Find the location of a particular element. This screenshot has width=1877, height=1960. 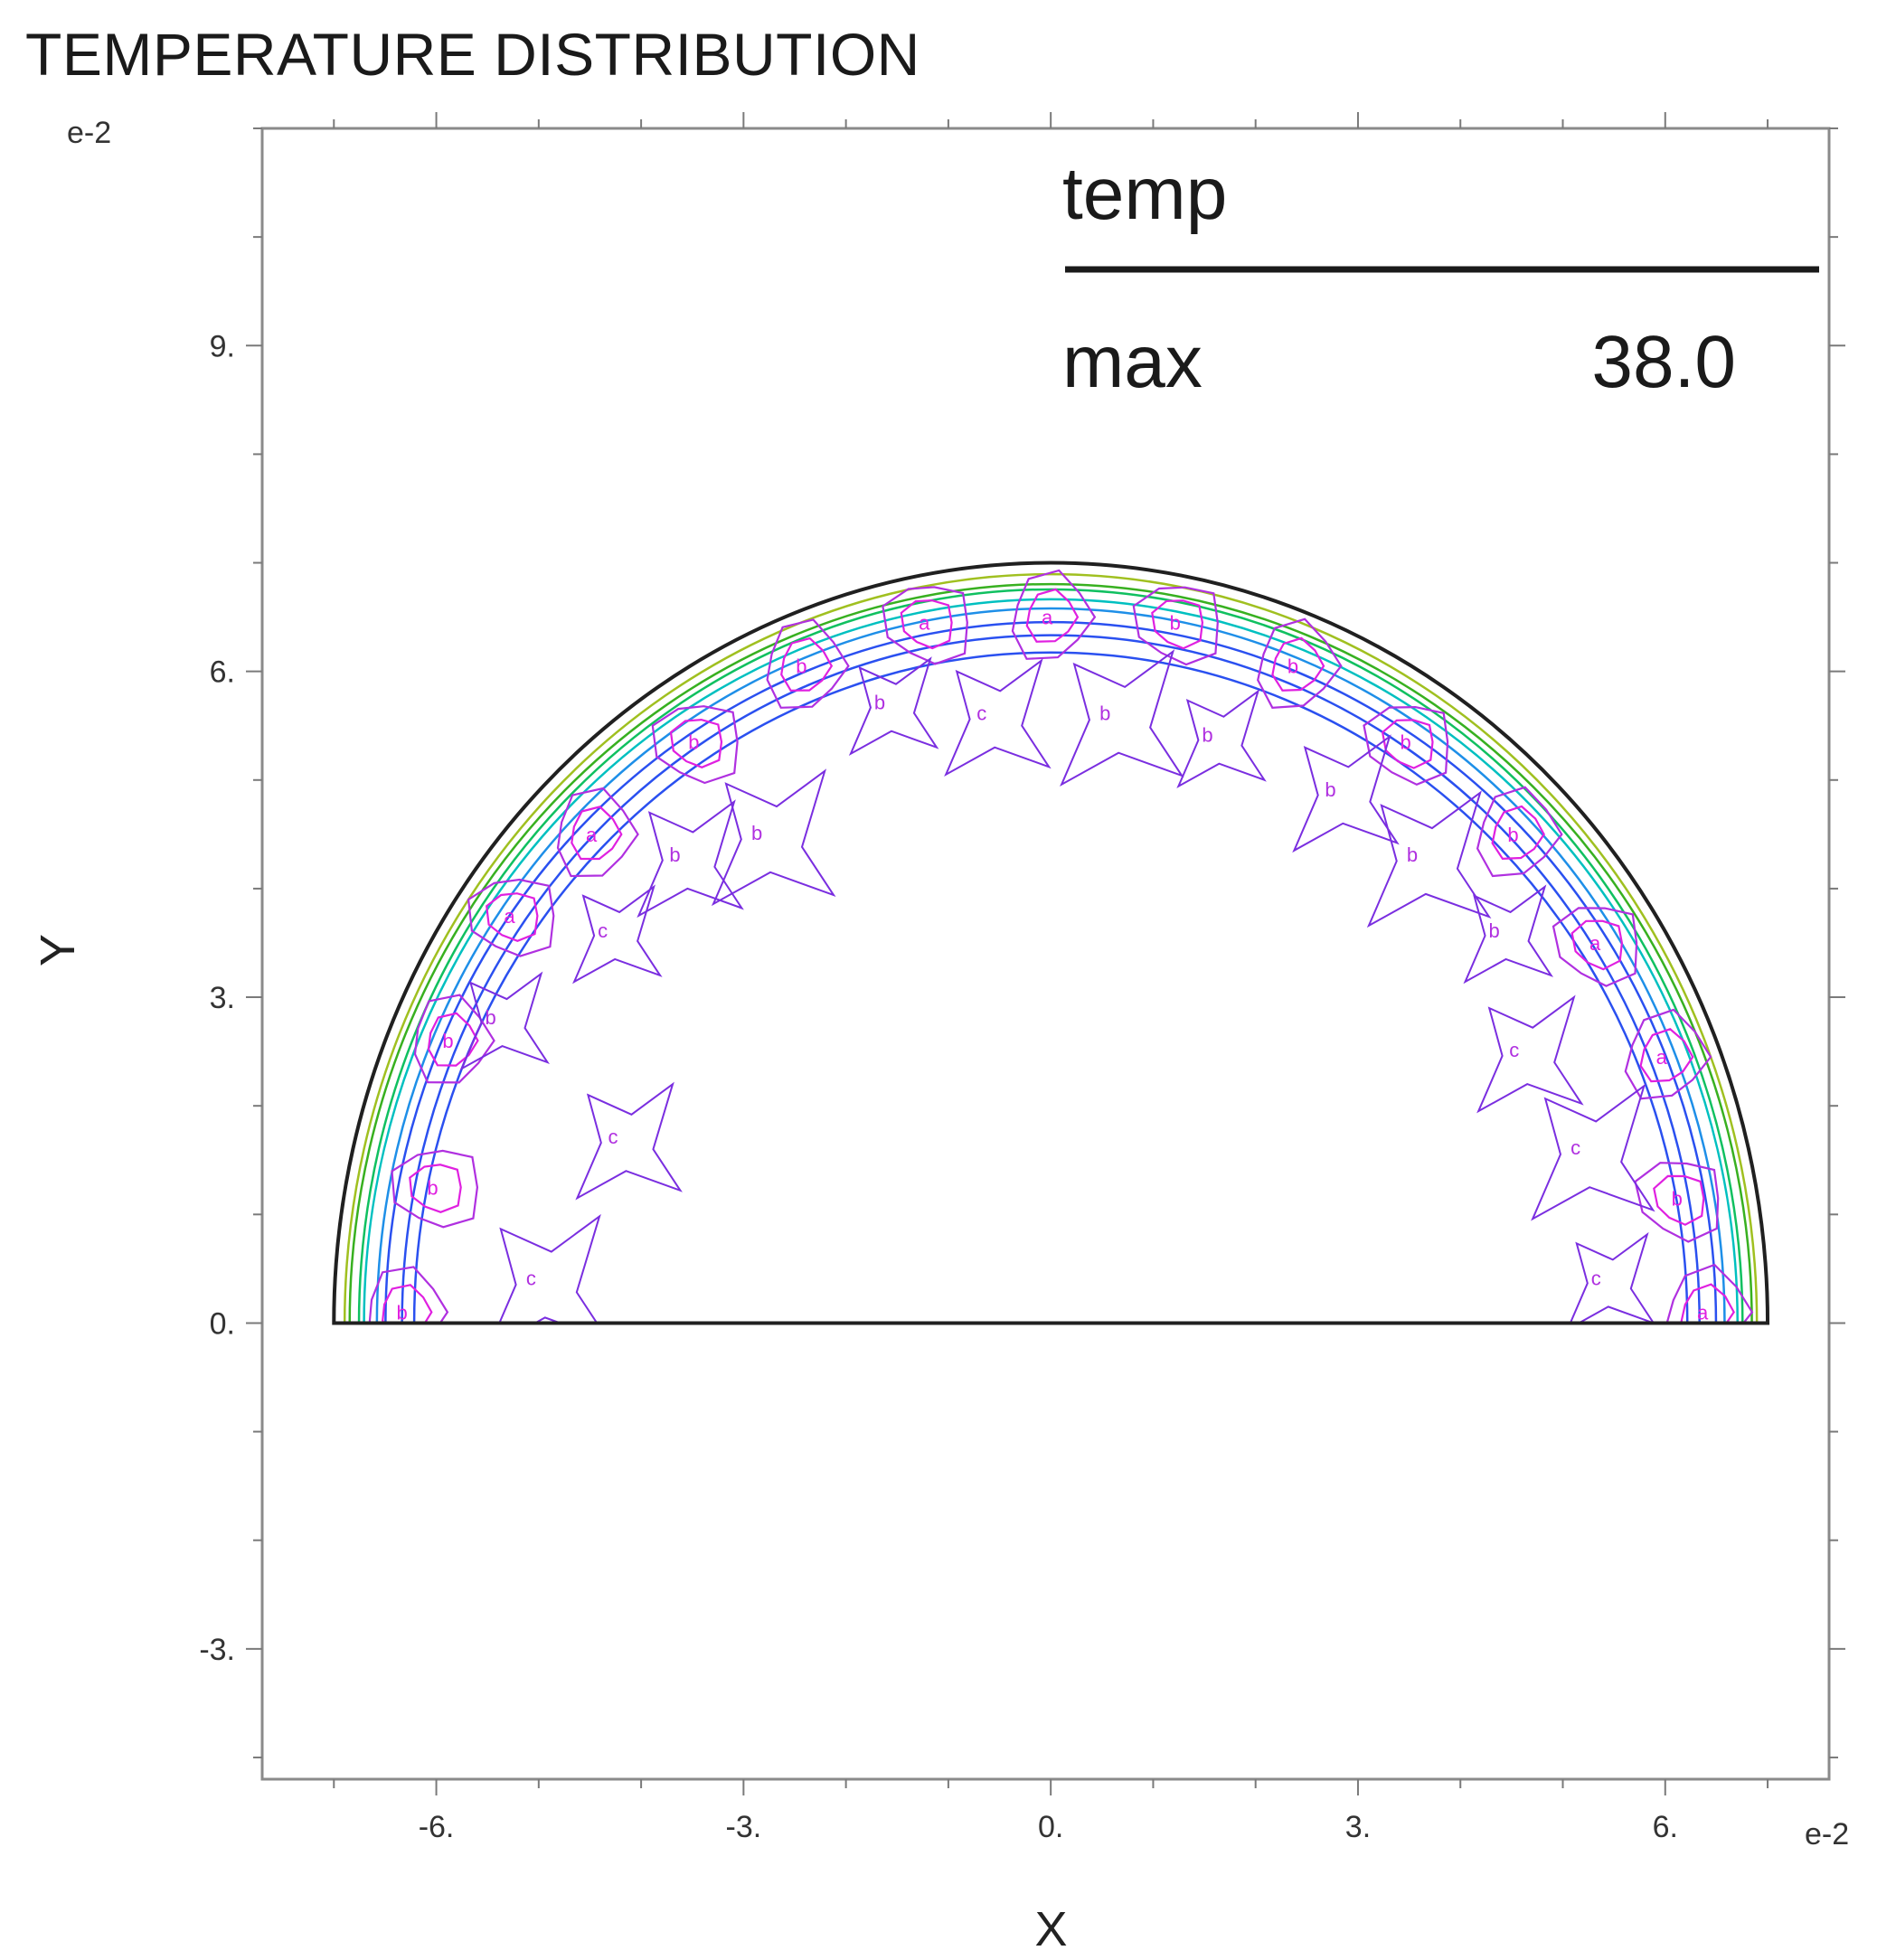

x-tick-label: -6. is located at coordinates (437, 1827).